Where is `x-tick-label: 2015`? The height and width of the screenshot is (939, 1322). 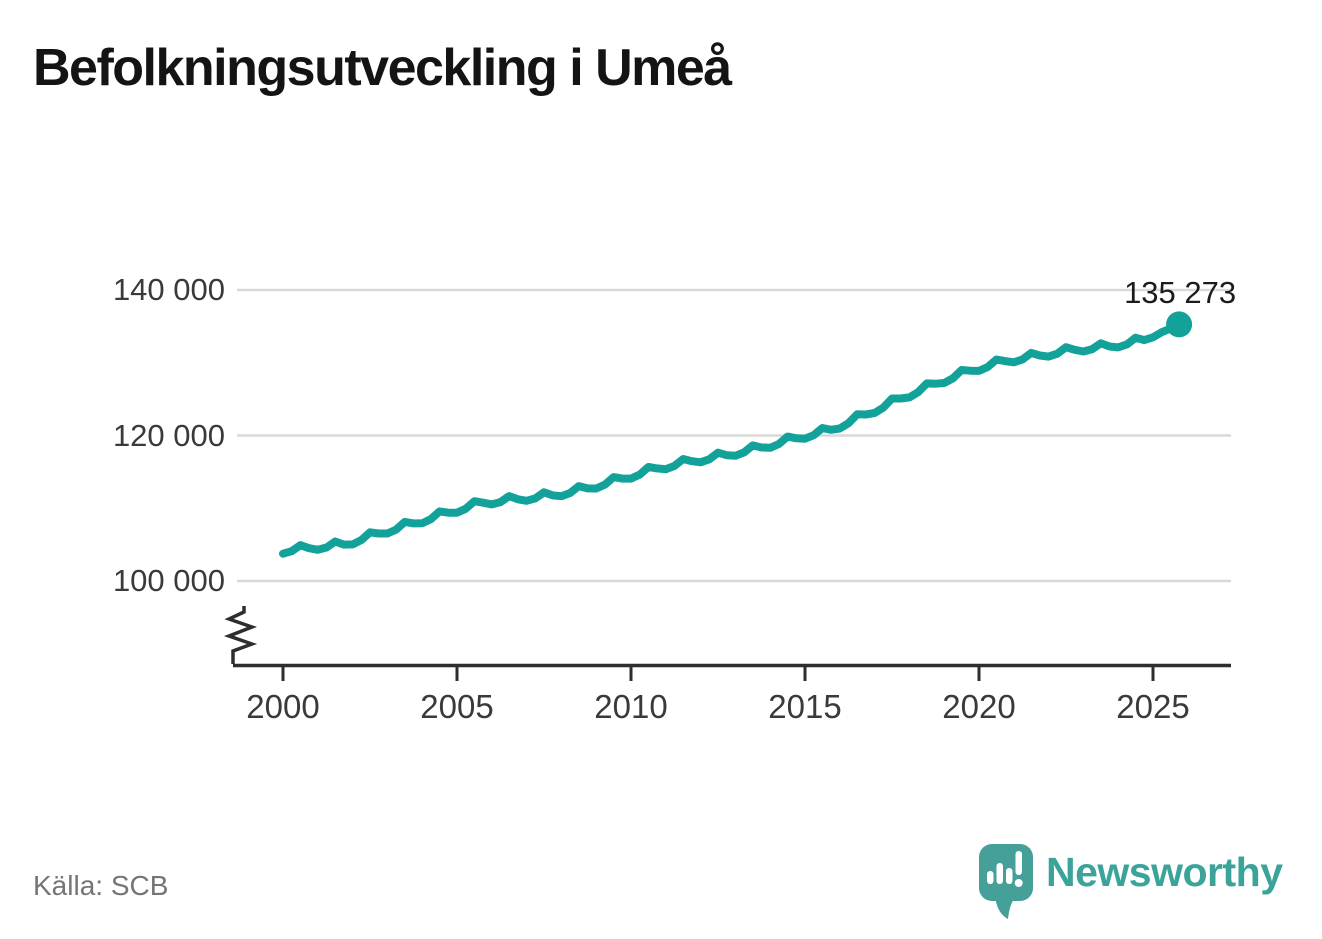 x-tick-label: 2015 is located at coordinates (805, 706).